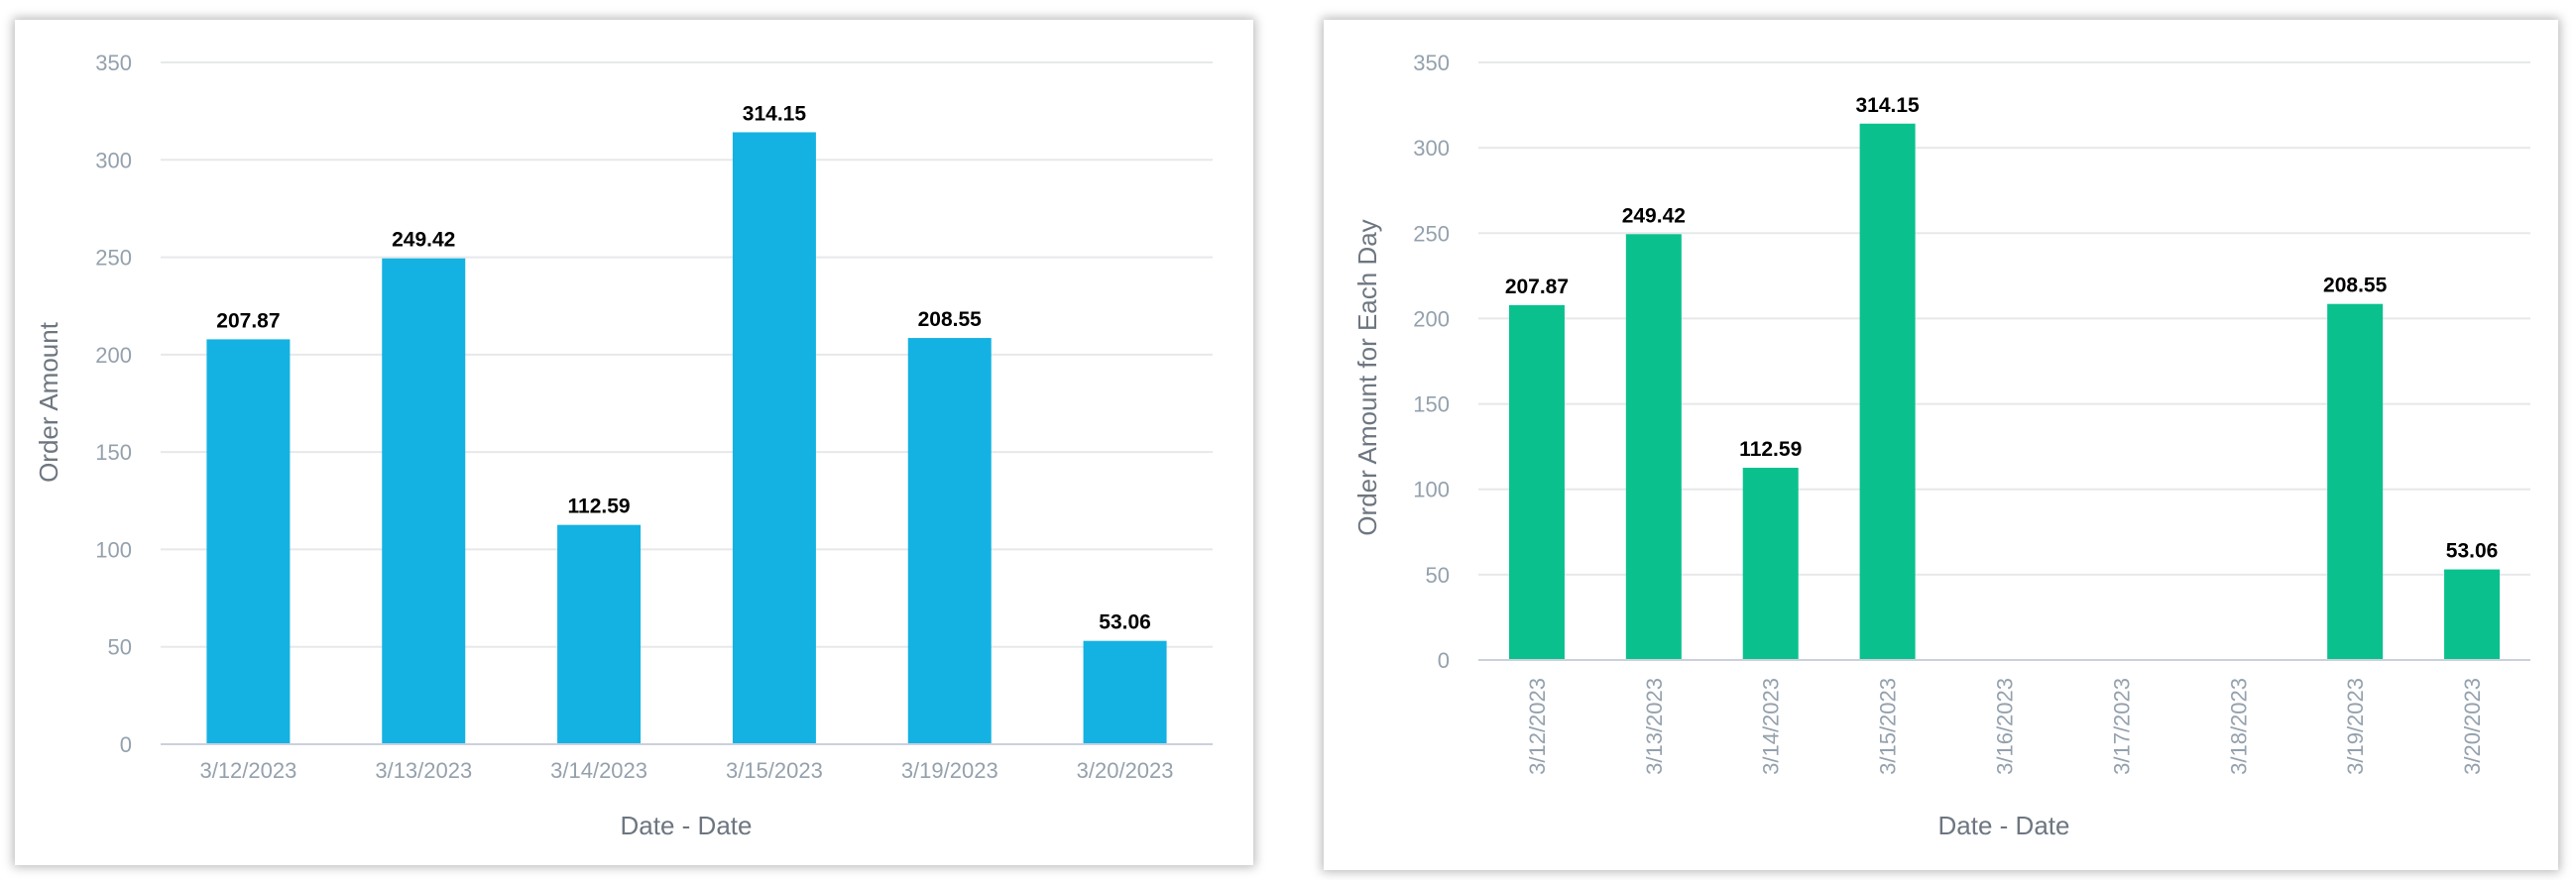  I want to click on y-axis-title: Order Amount, so click(48, 402).